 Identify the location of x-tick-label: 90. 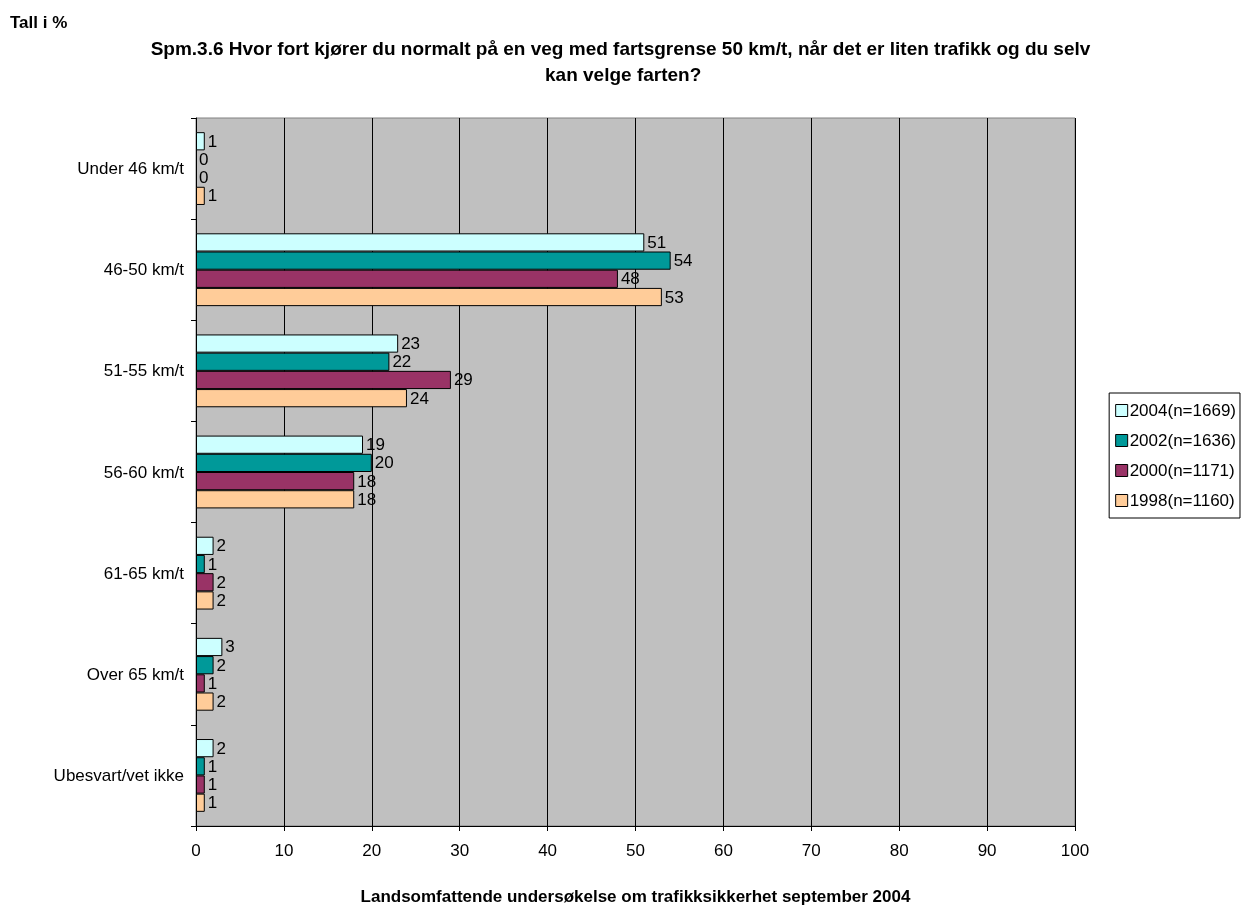
(987, 850).